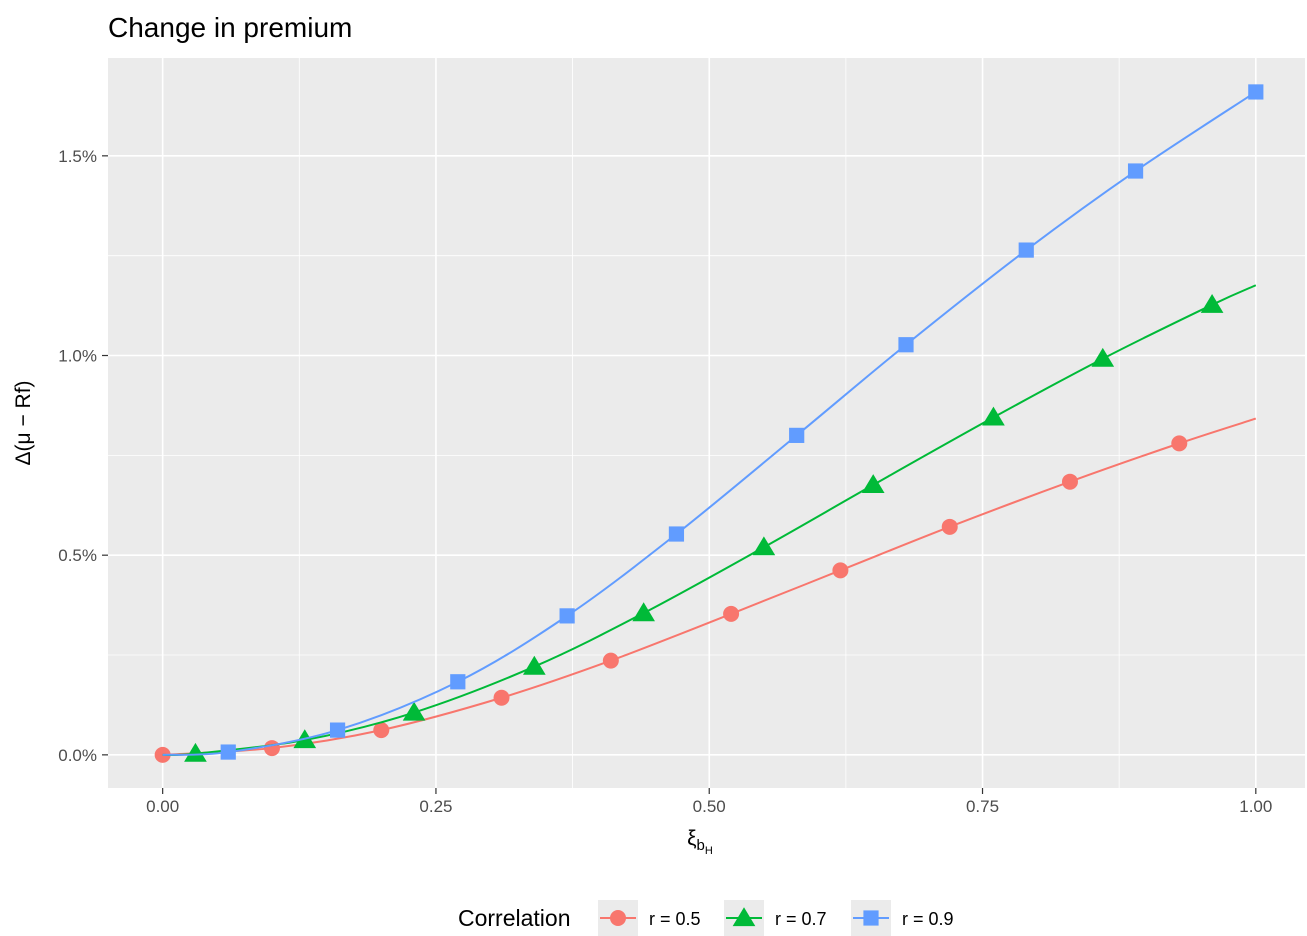 The image size is (1307, 936). Describe the element at coordinates (77, 555) in the screenshot. I see `y-tick-label: 0.5%` at that location.